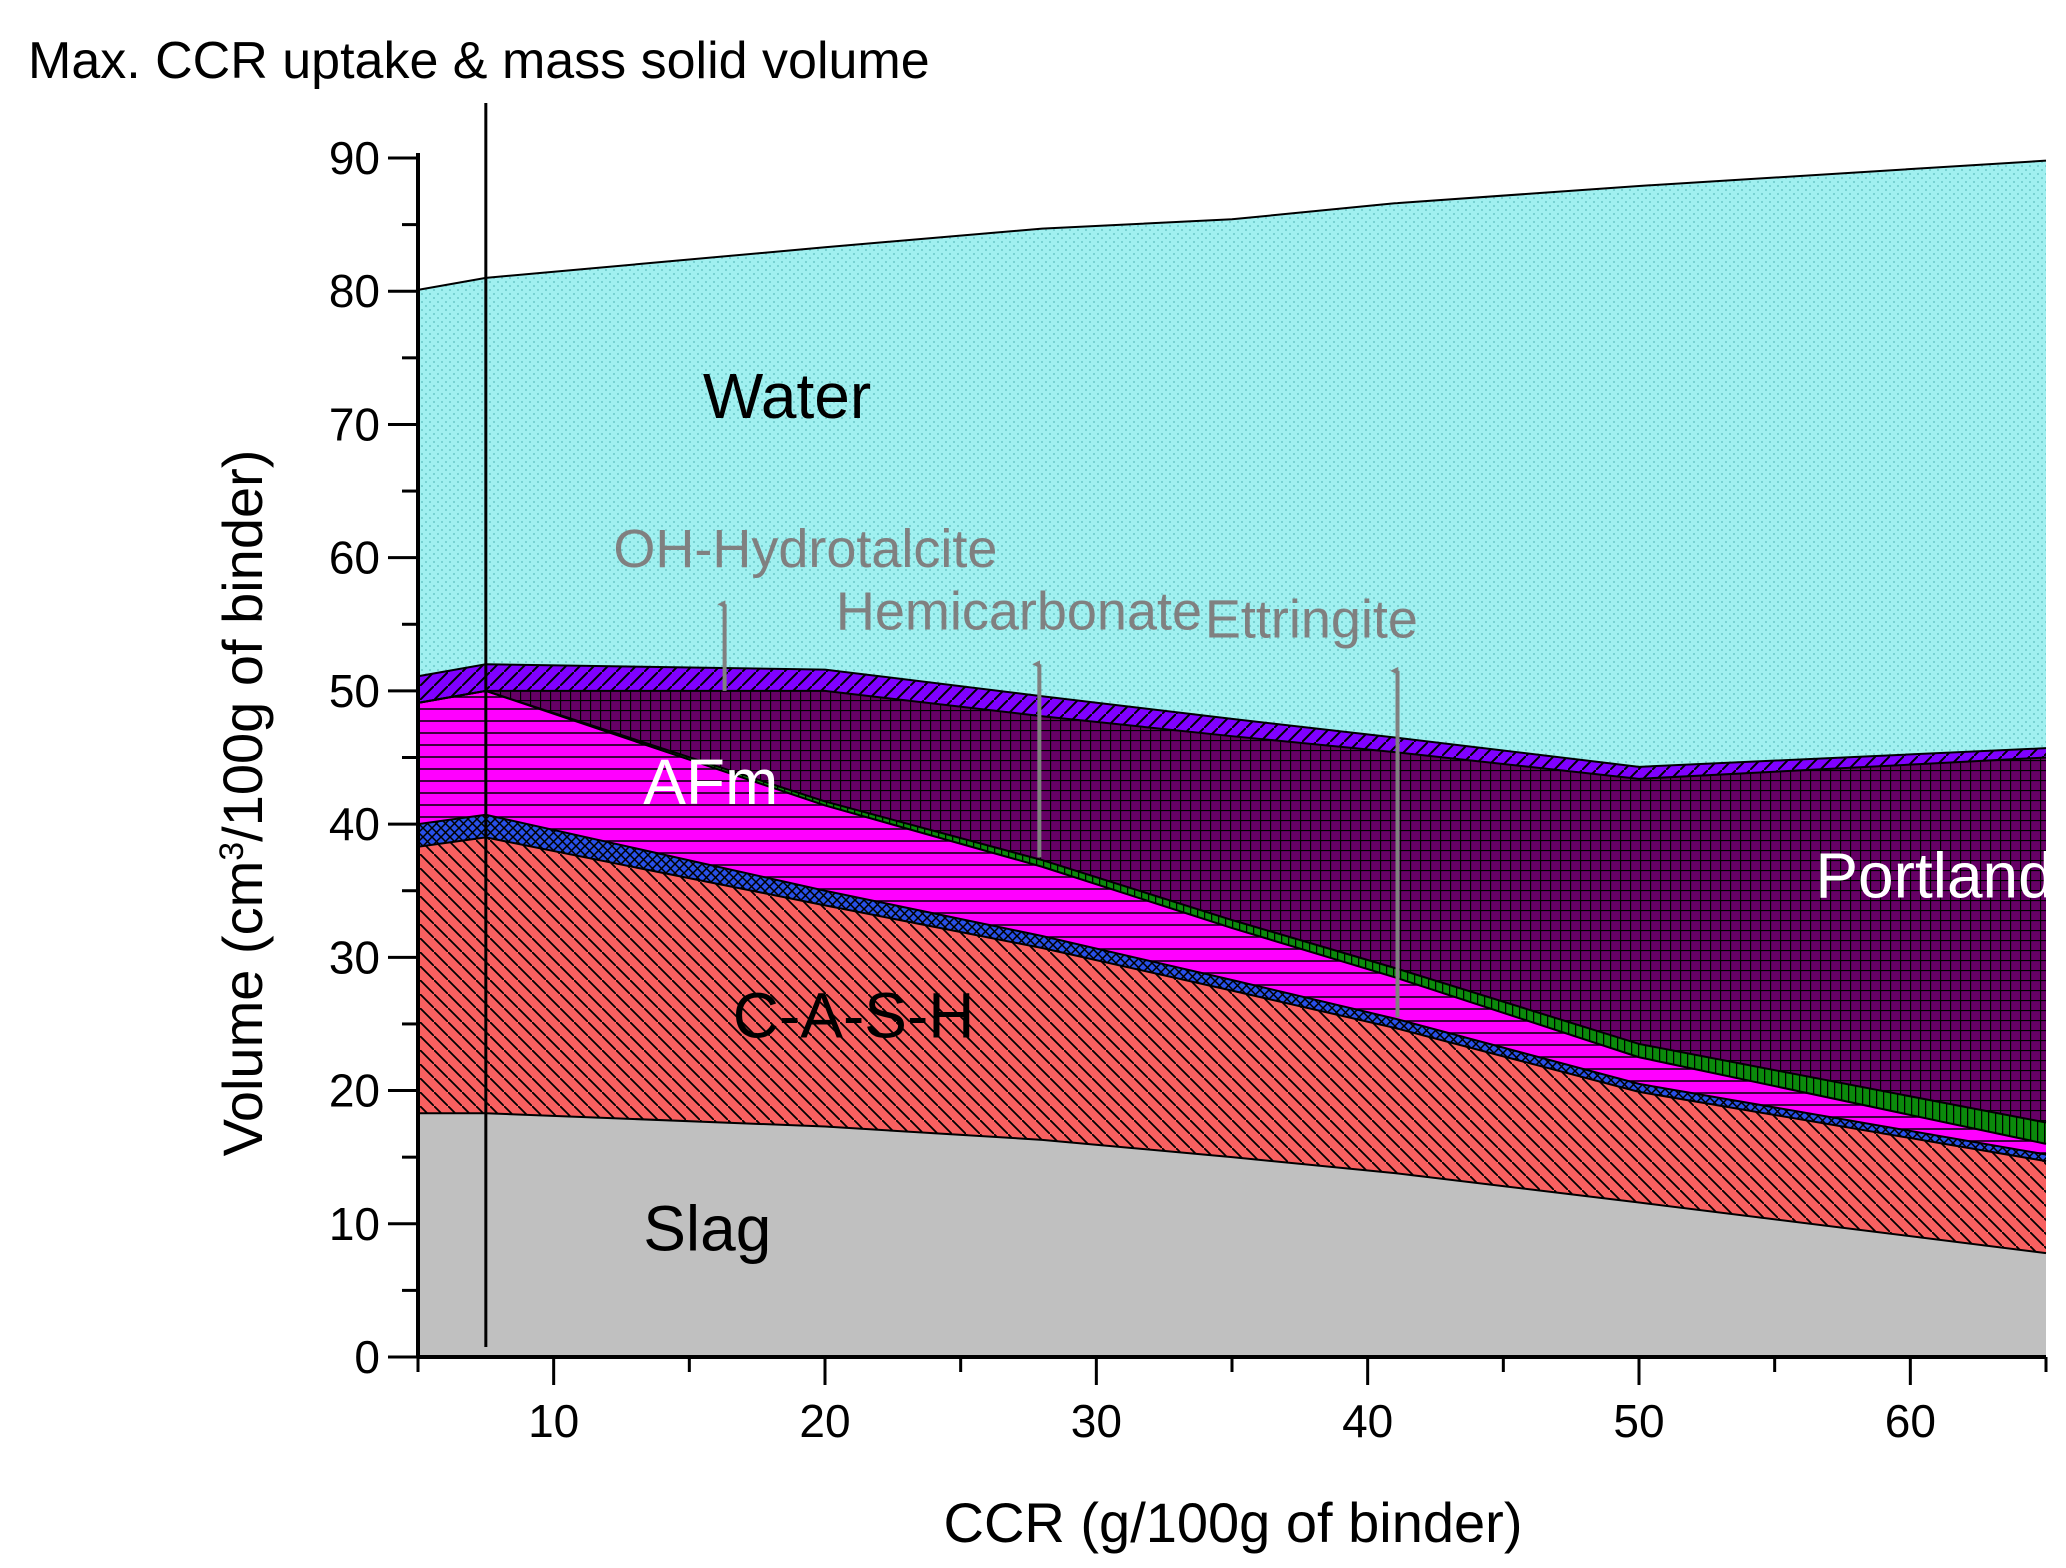 The height and width of the screenshot is (1568, 2066). I want to click on y-axis-label-tail: /100g of binder), so click(242, 646).